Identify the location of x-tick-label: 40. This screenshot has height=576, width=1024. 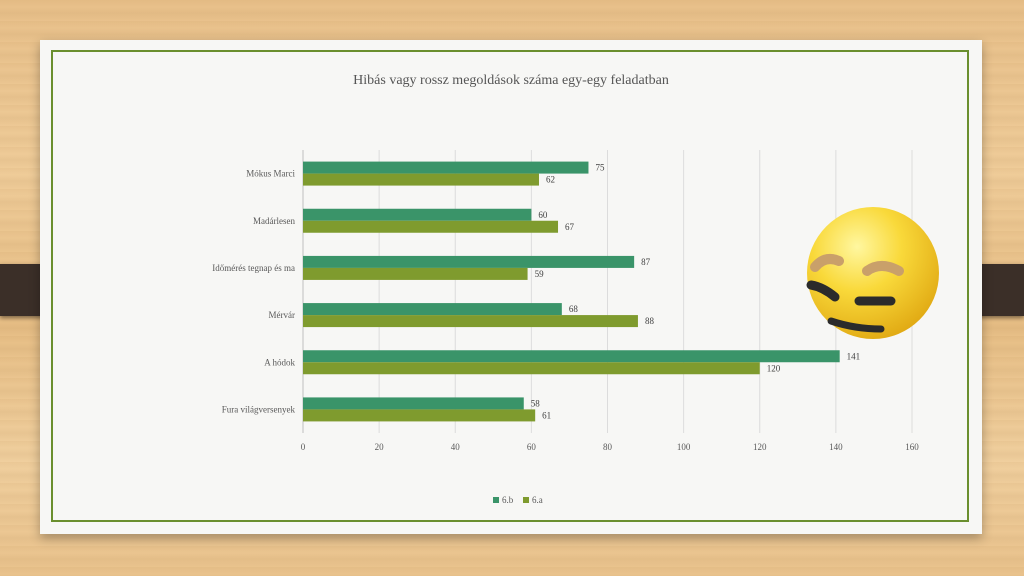
(456, 447).